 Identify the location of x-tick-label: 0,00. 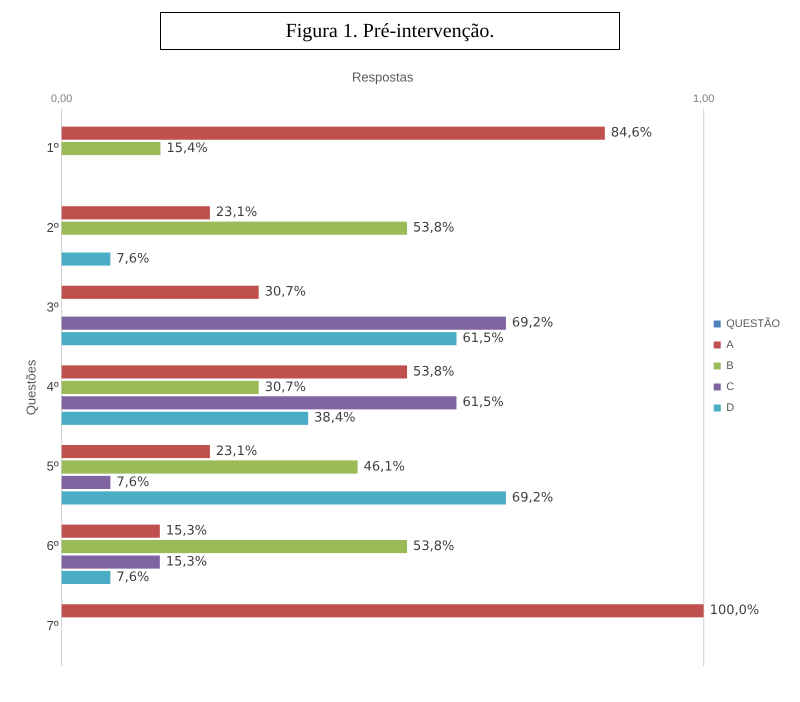
(61, 99).